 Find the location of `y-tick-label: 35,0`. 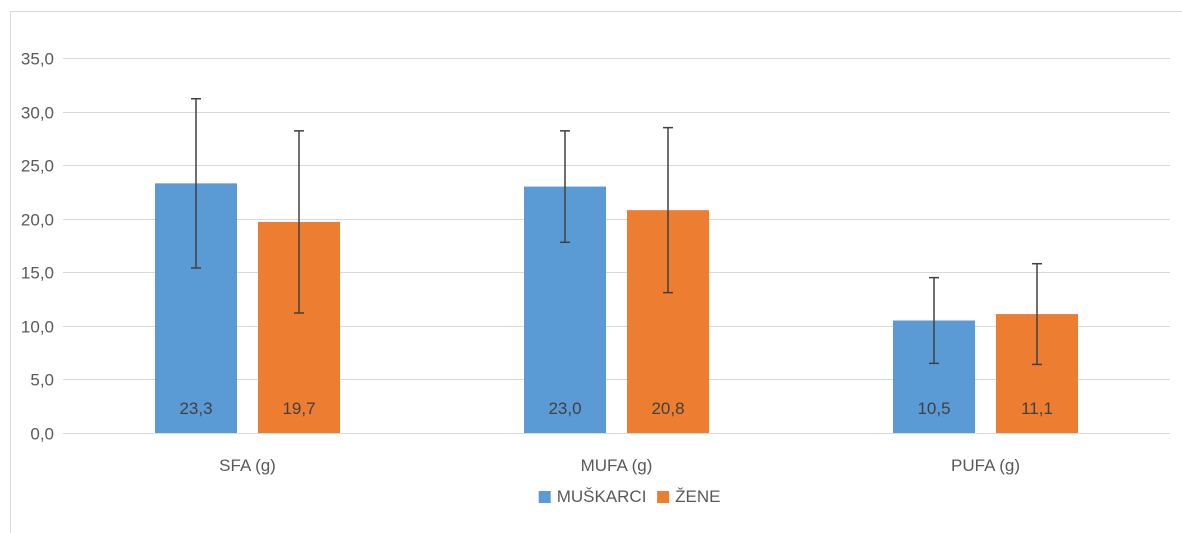

y-tick-label: 35,0 is located at coordinates (37, 59).